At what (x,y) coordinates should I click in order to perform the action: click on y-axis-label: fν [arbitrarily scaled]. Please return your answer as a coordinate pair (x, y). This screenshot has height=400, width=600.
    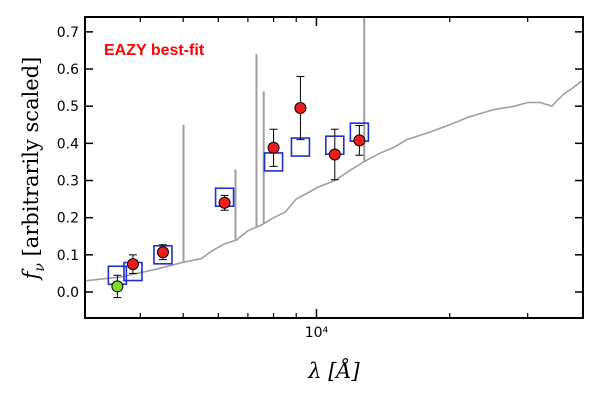
    Looking at the image, I should click on (33, 169).